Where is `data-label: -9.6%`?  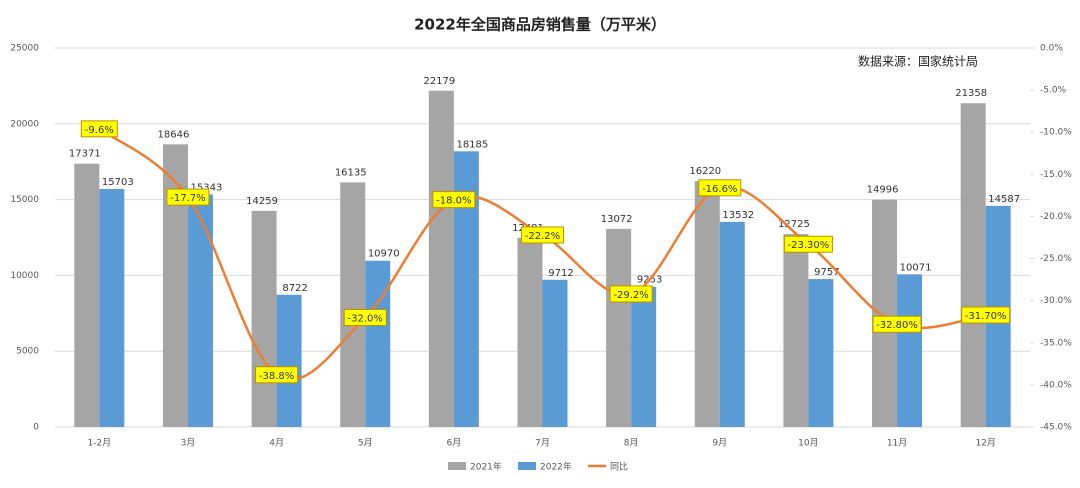
data-label: -9.6% is located at coordinates (99, 130).